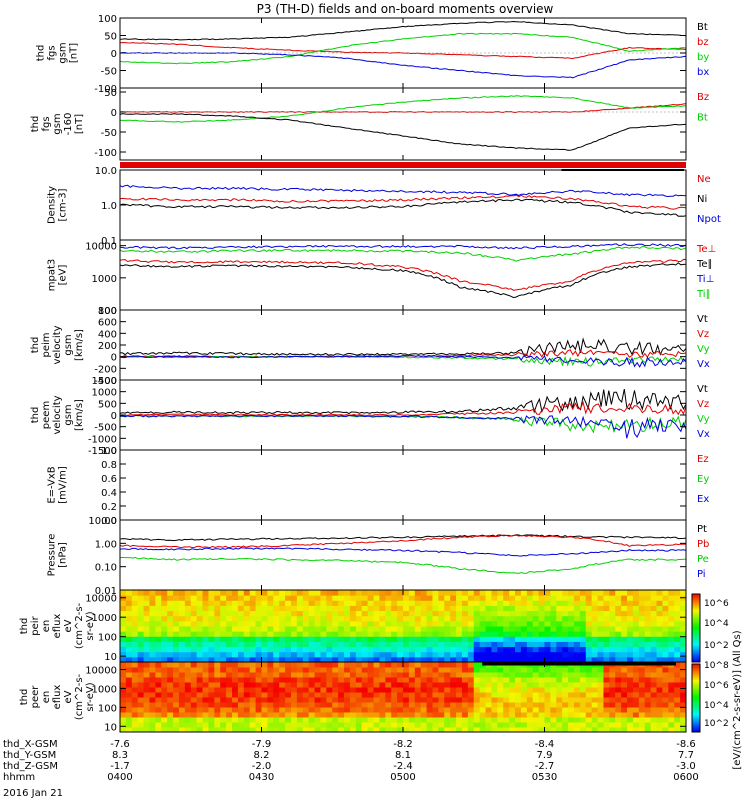 The height and width of the screenshot is (800, 750). I want to click on legend-p3-0: Ne, so click(704, 179).